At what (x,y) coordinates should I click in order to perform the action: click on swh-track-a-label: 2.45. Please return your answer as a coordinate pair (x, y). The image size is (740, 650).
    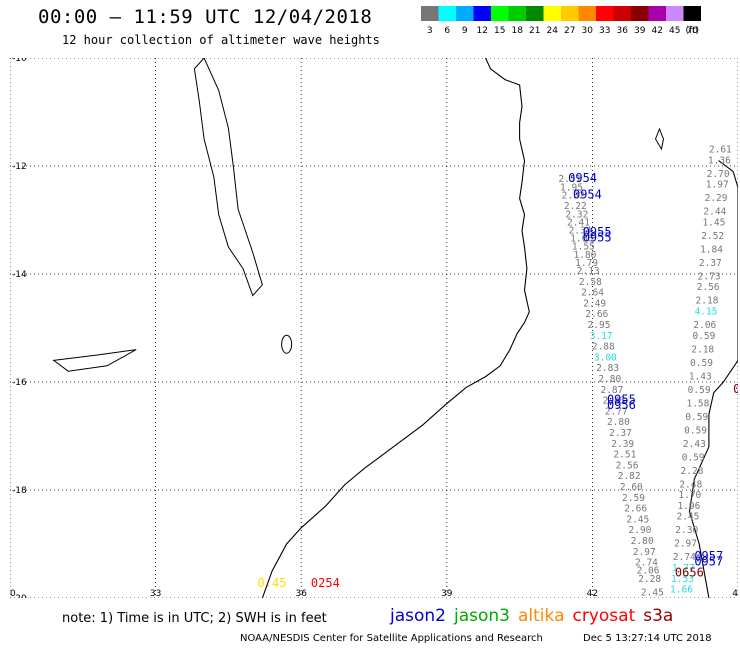
    Looking at the image, I should click on (637, 519).